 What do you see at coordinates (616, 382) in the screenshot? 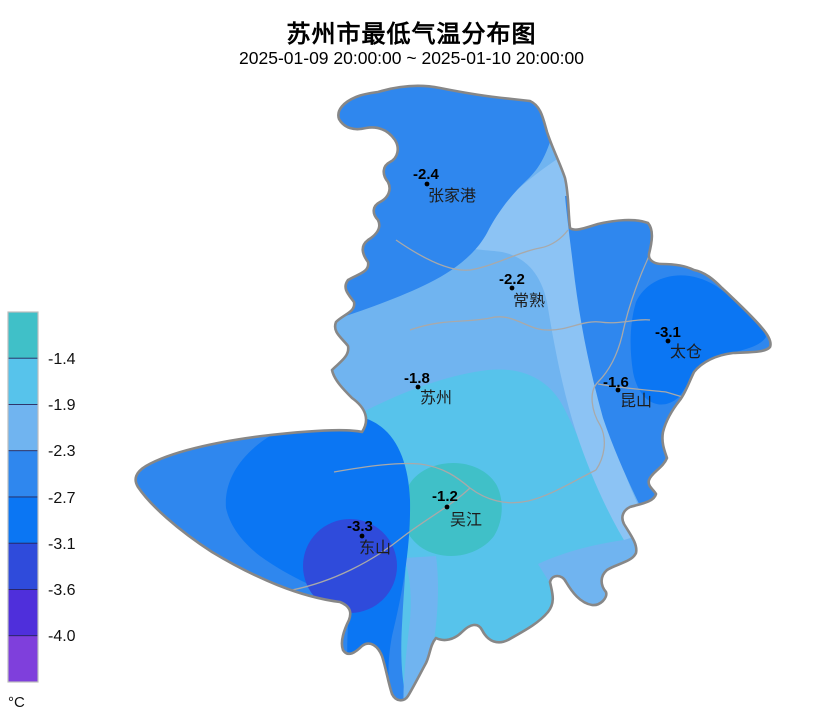
I see `station-value: -1.6` at bounding box center [616, 382].